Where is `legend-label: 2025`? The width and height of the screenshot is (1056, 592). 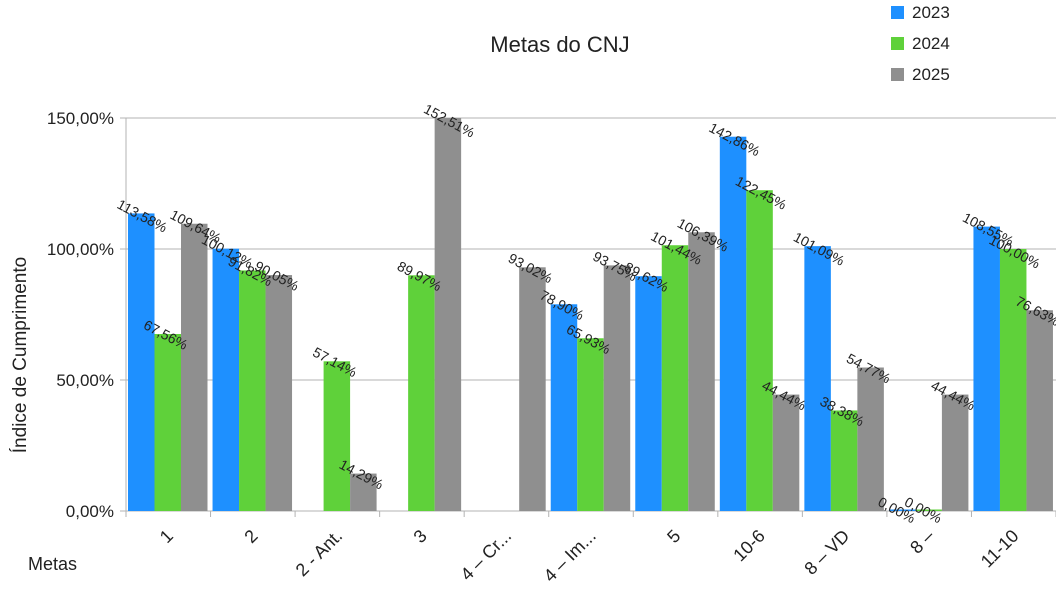
legend-label: 2025 is located at coordinates (931, 74).